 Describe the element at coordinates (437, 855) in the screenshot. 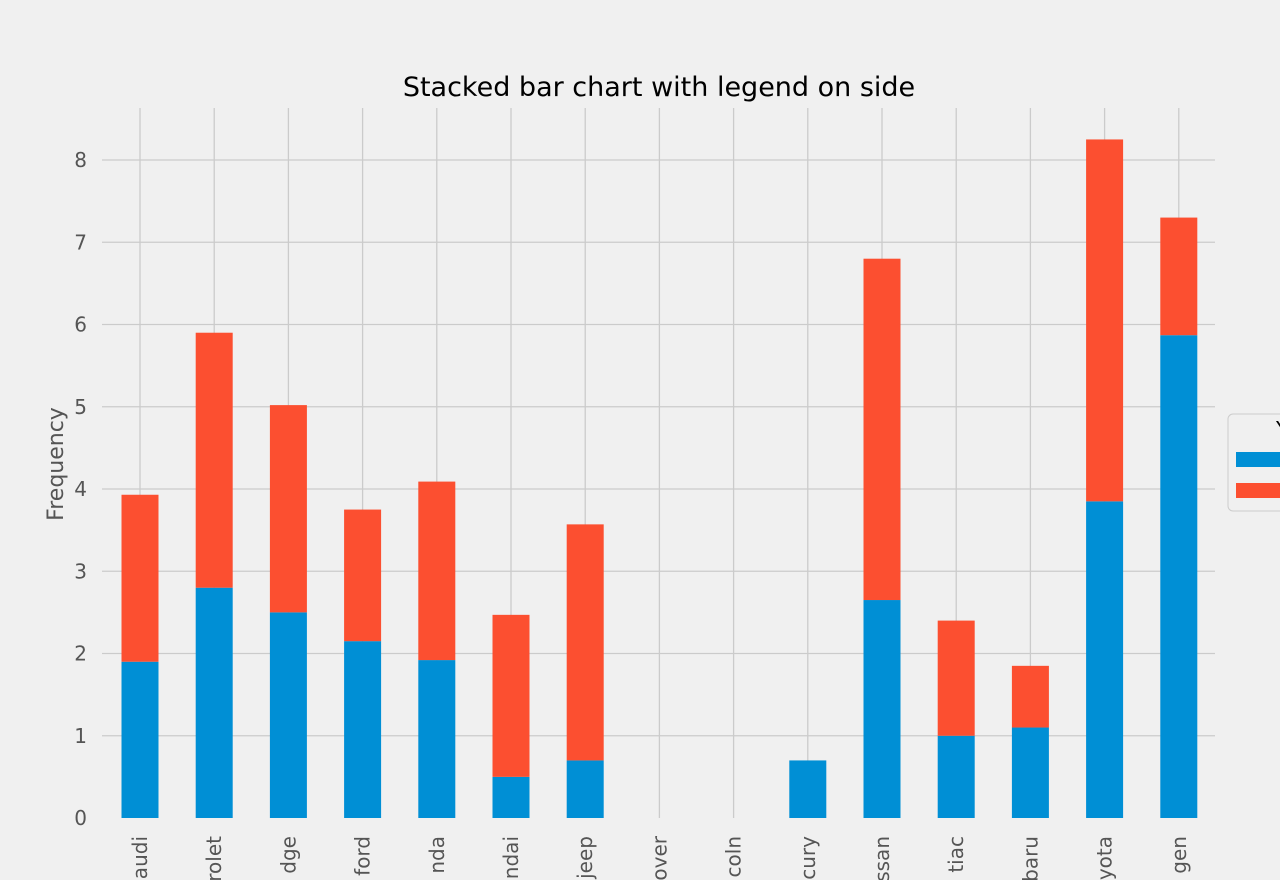

I see `x-tick-label: nda` at that location.